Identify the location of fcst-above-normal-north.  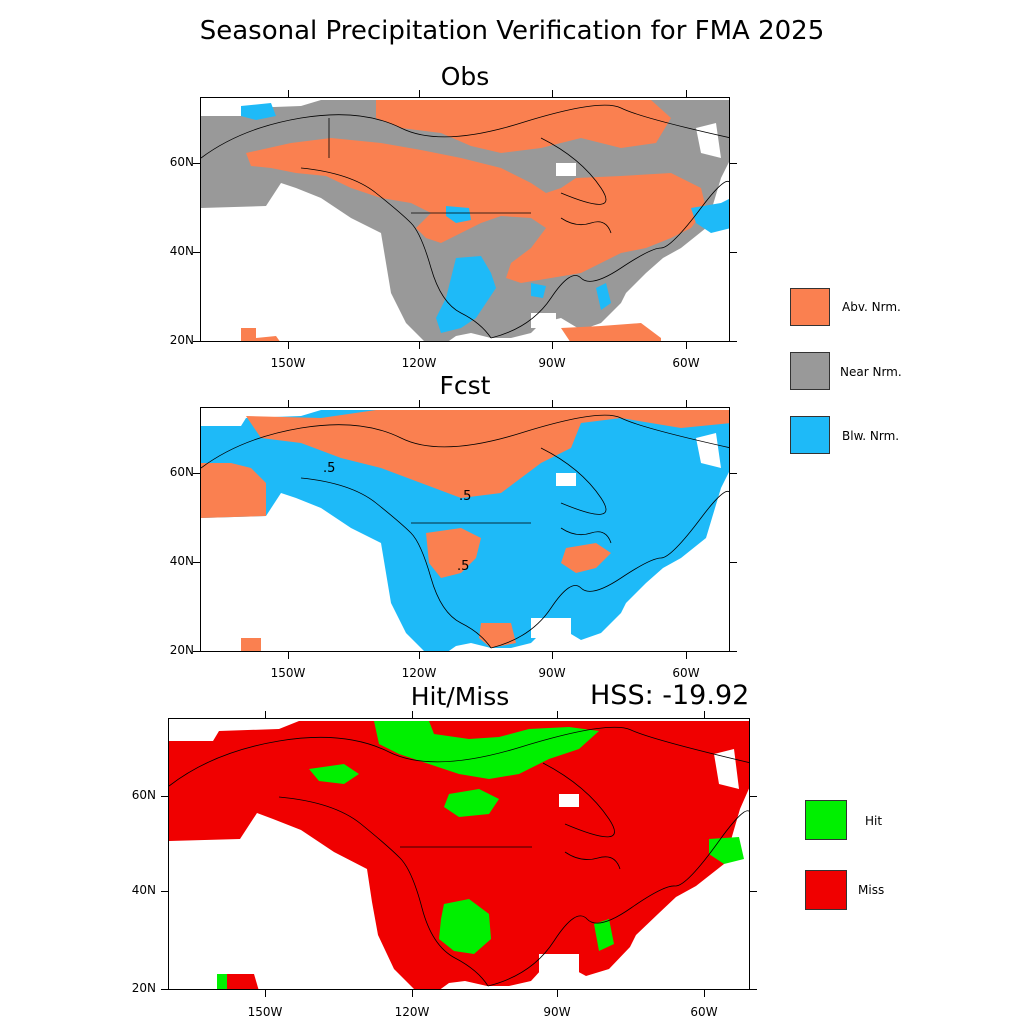
(487, 454).